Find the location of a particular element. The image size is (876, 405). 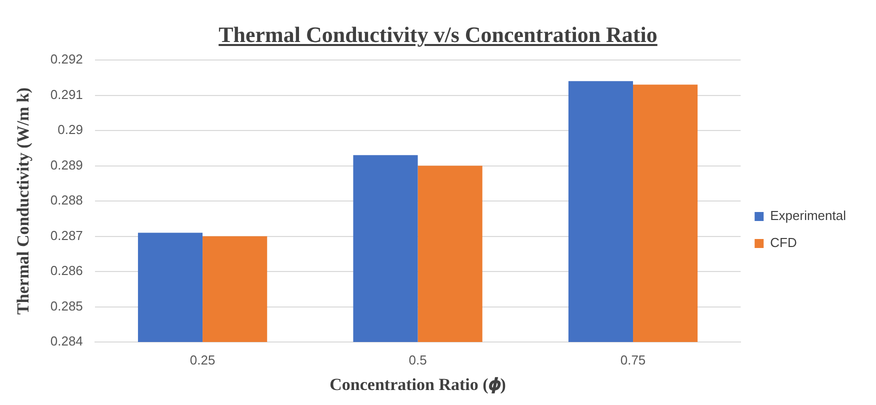

y-tick-label: 0.285 is located at coordinates (66, 306).